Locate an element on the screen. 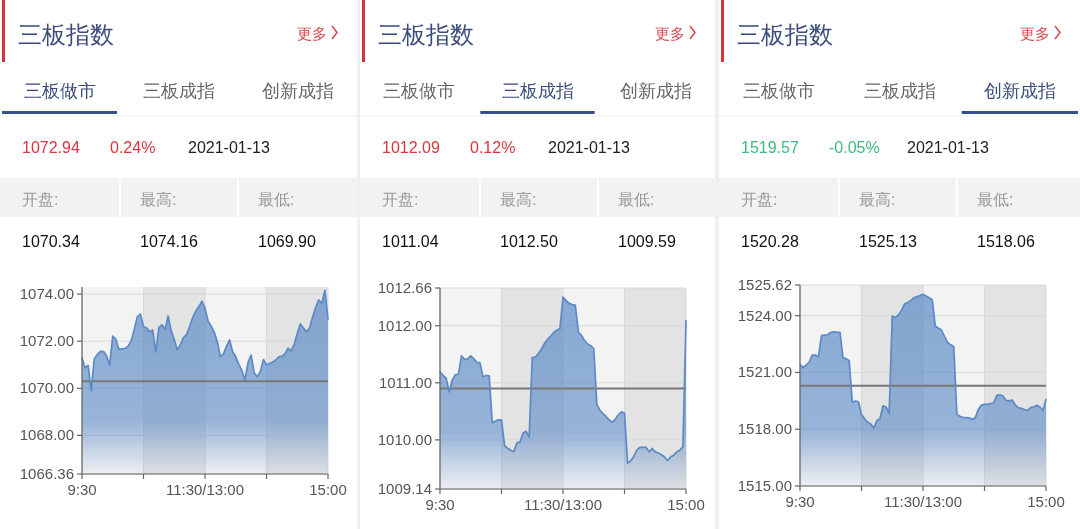  field-value: 1069.90 is located at coordinates (287, 241).